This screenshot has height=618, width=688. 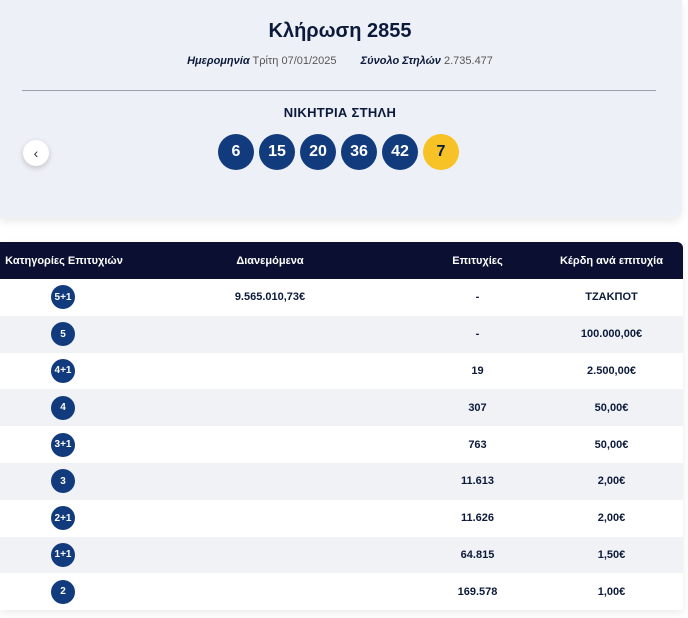 I want to click on divider, so click(x=339, y=90).